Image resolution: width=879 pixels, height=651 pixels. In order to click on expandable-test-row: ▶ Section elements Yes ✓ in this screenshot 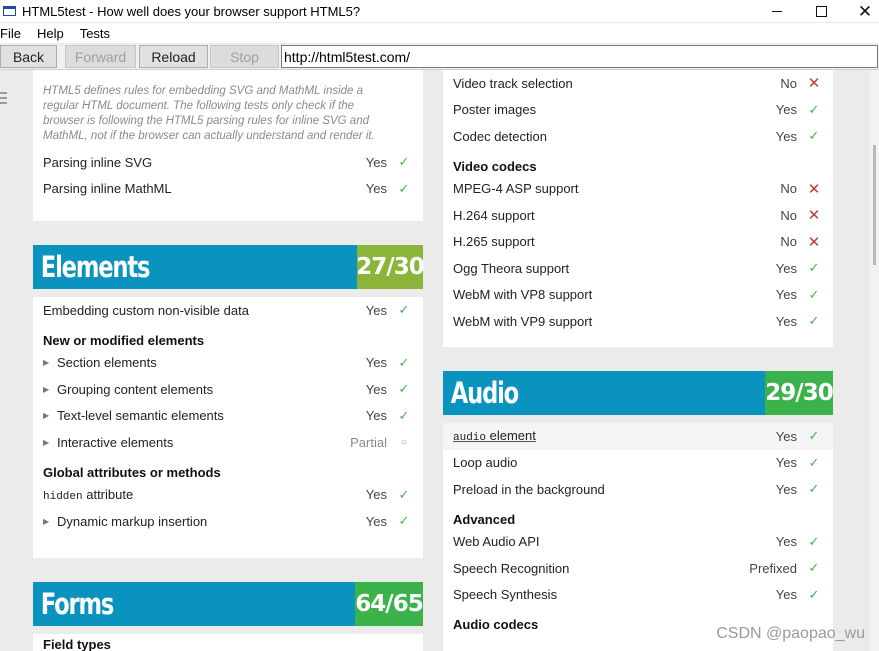, I will do `click(228, 363)`.